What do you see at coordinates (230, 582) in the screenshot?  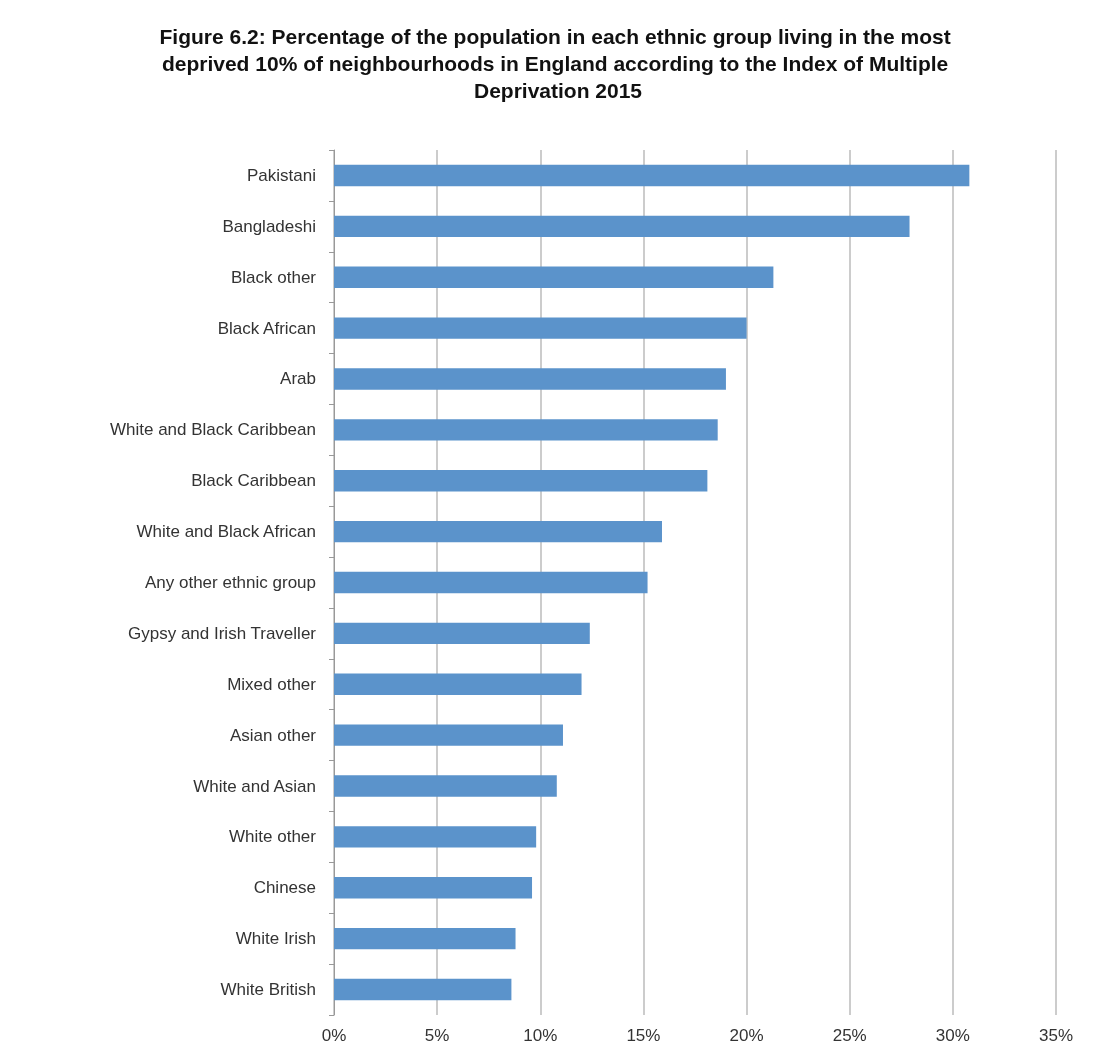 I see `y-tick-label: Any other ethnic group` at bounding box center [230, 582].